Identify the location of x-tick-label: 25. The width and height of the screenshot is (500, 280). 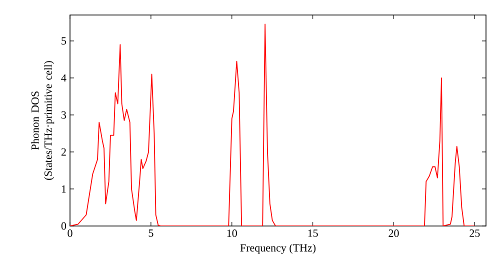
(475, 233).